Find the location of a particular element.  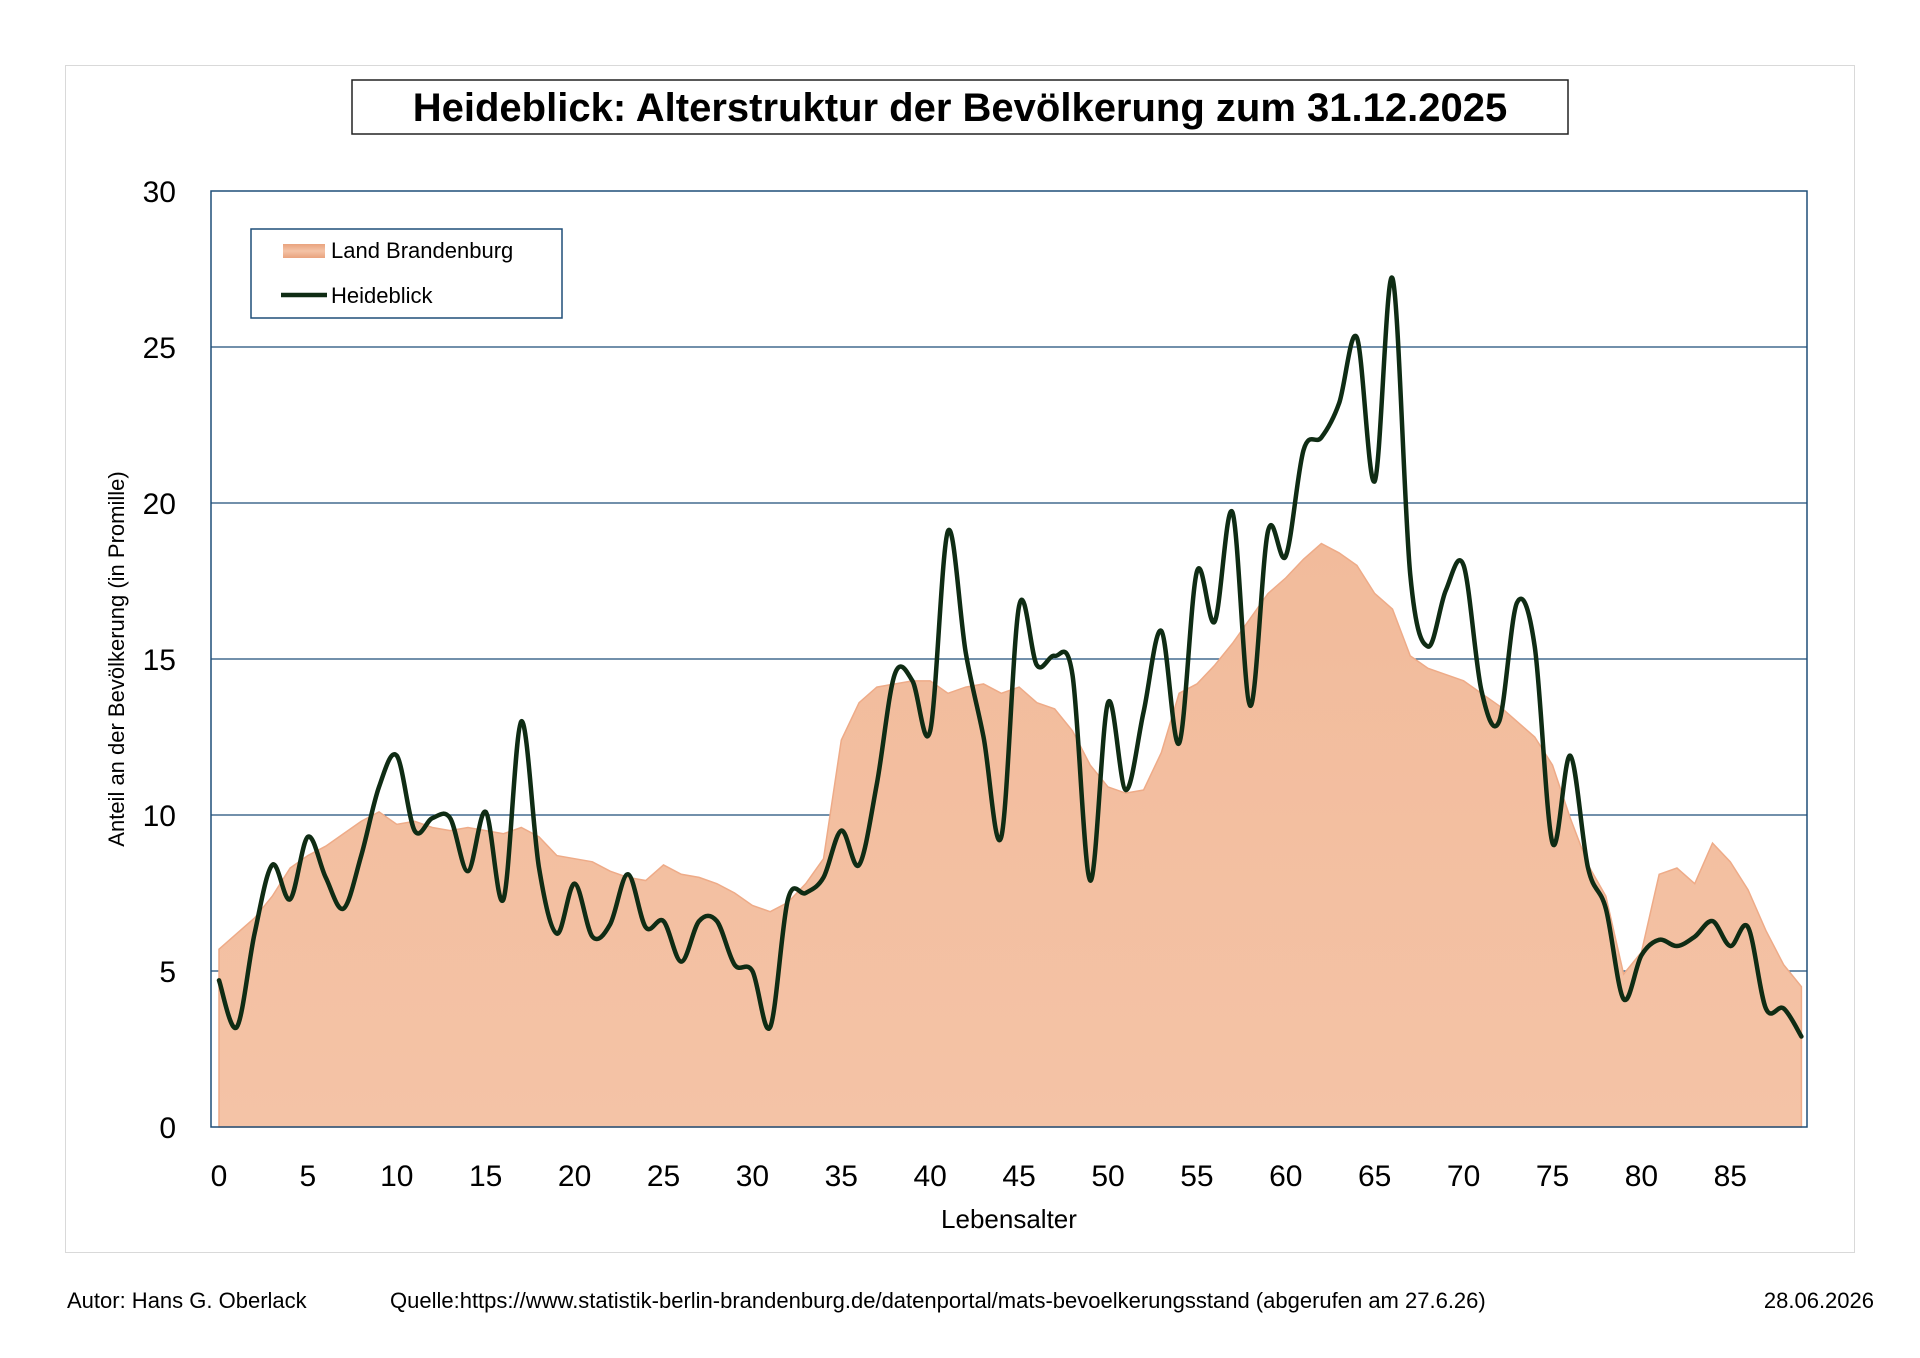

y-tick-labels: 0 5 10 15 20 25 30 is located at coordinates (159, 660).